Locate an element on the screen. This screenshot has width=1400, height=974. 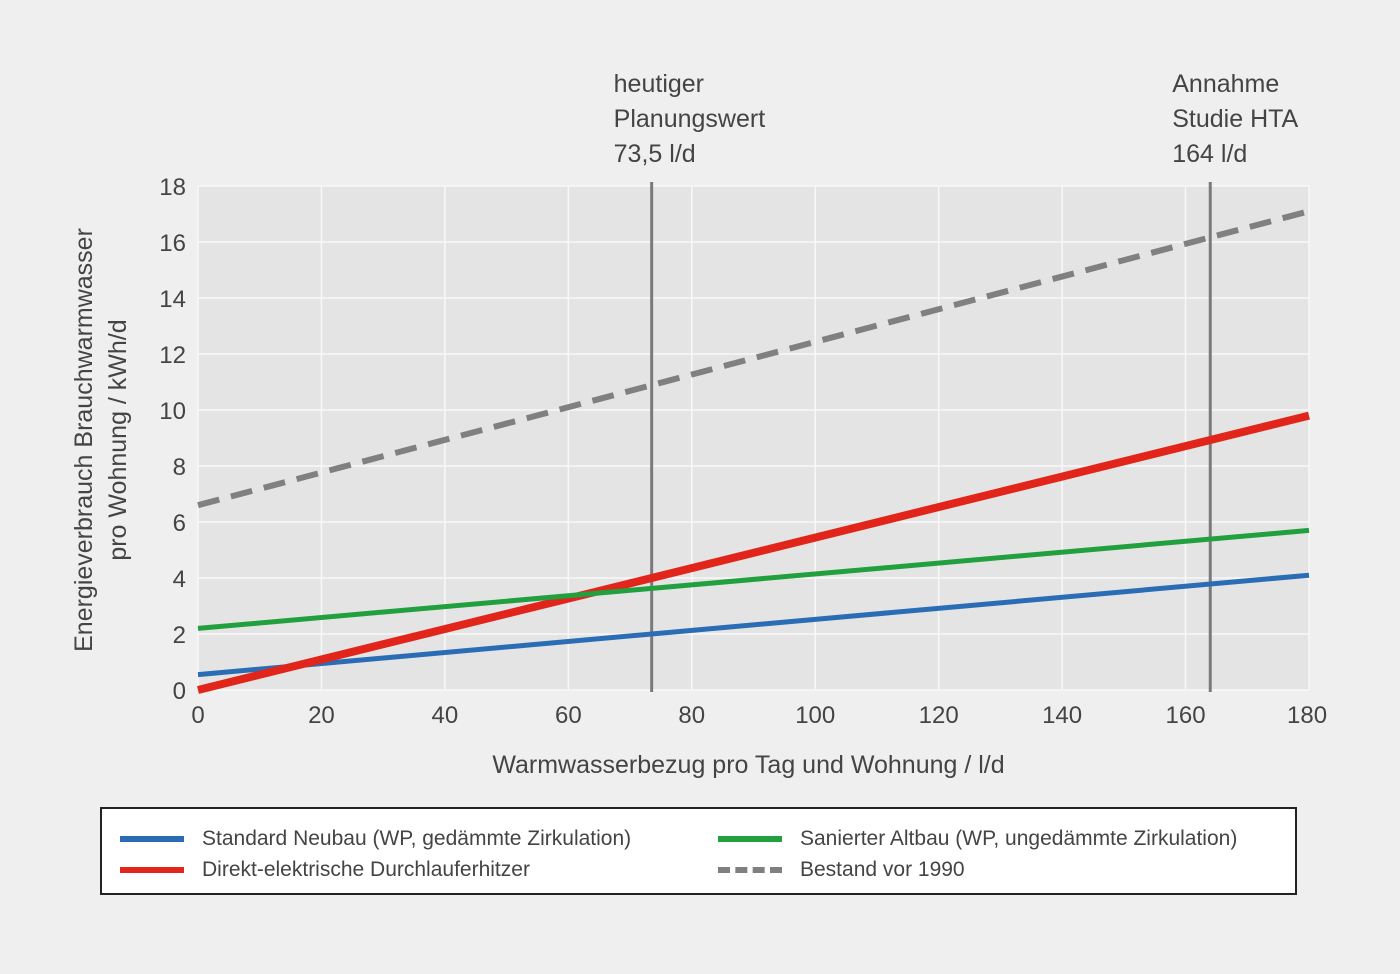
reference-line-label: Studie HTA is located at coordinates (1235, 119).